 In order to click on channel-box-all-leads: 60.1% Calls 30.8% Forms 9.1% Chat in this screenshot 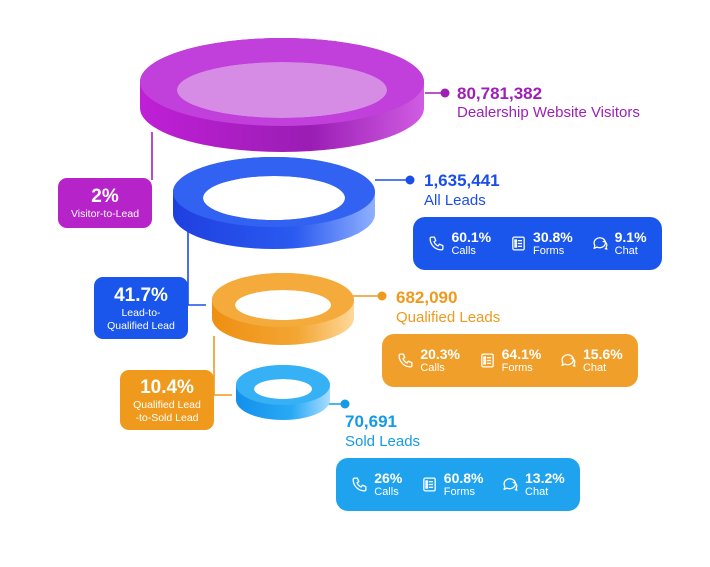, I will do `click(537, 243)`.